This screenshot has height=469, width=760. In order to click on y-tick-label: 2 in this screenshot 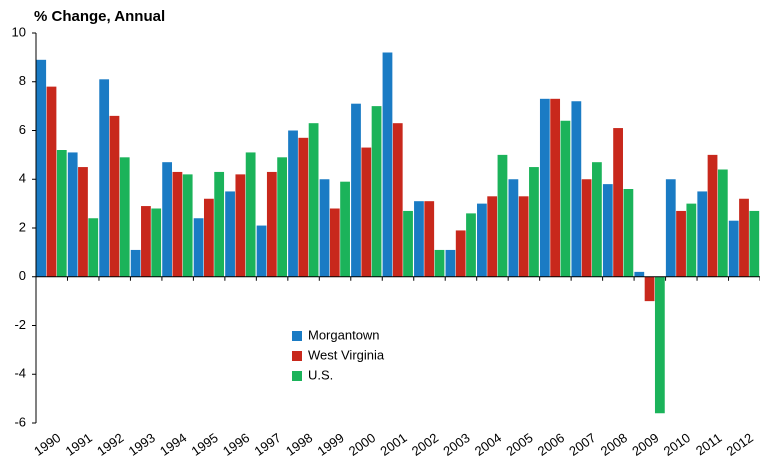, I will do `click(22, 226)`.